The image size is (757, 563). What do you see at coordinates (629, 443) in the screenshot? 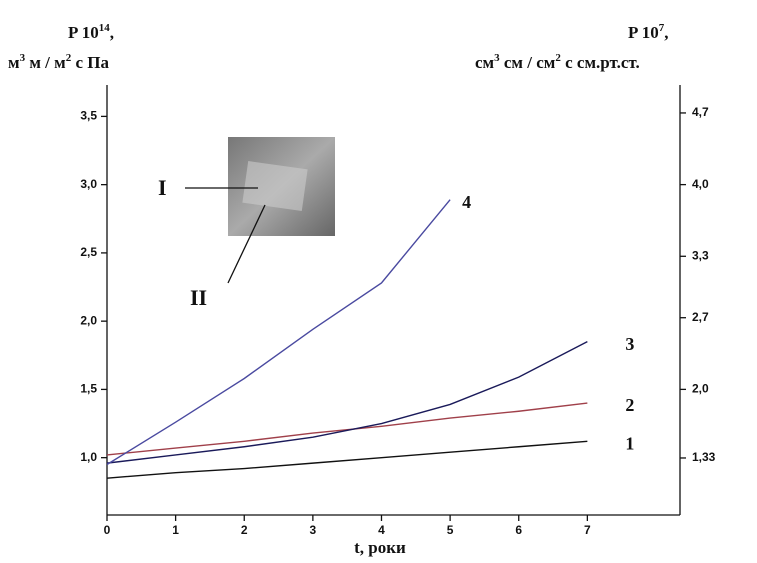
I see `series-label: 1` at bounding box center [629, 443].